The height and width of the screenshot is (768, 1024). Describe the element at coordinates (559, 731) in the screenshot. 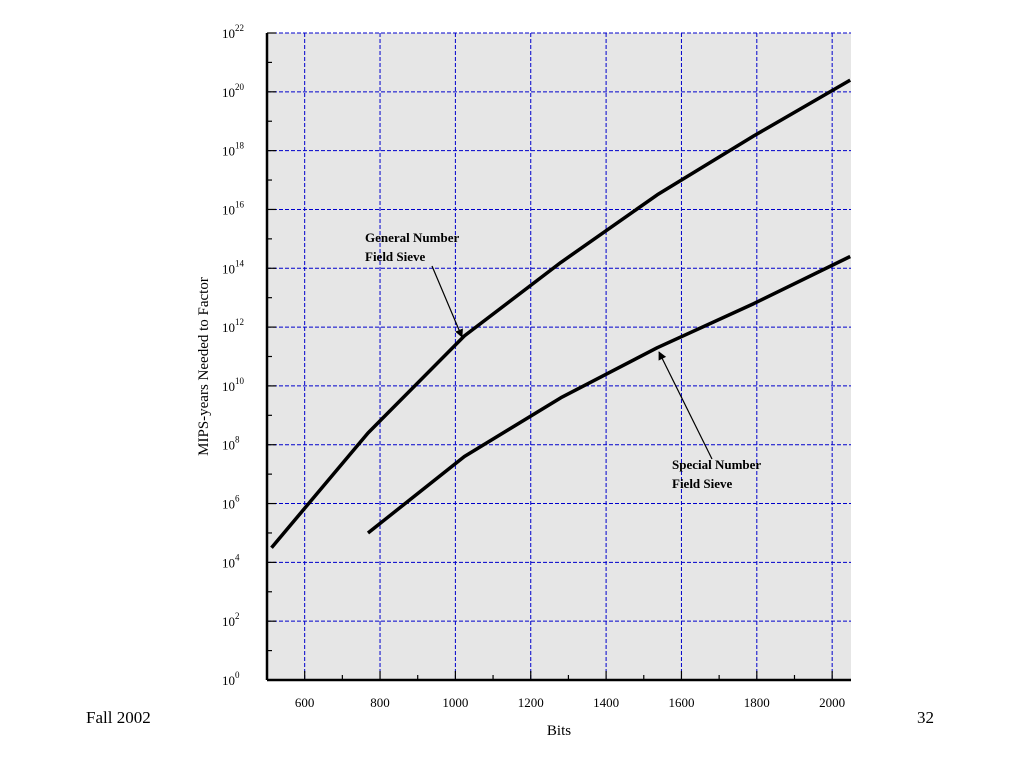

I see `x-axis-title: Bits` at that location.